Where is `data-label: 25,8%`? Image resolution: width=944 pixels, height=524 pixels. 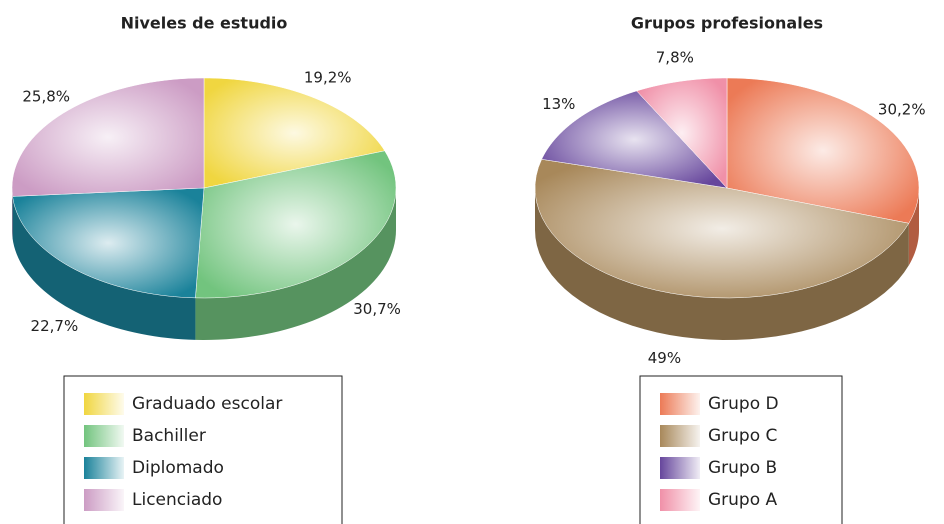
data-label: 25,8% is located at coordinates (46, 96).